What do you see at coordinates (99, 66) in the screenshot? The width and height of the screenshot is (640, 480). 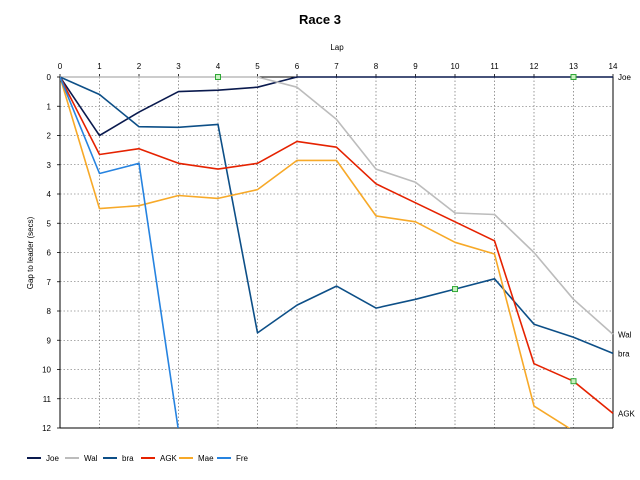 I see `x-tick-label: 1` at bounding box center [99, 66].